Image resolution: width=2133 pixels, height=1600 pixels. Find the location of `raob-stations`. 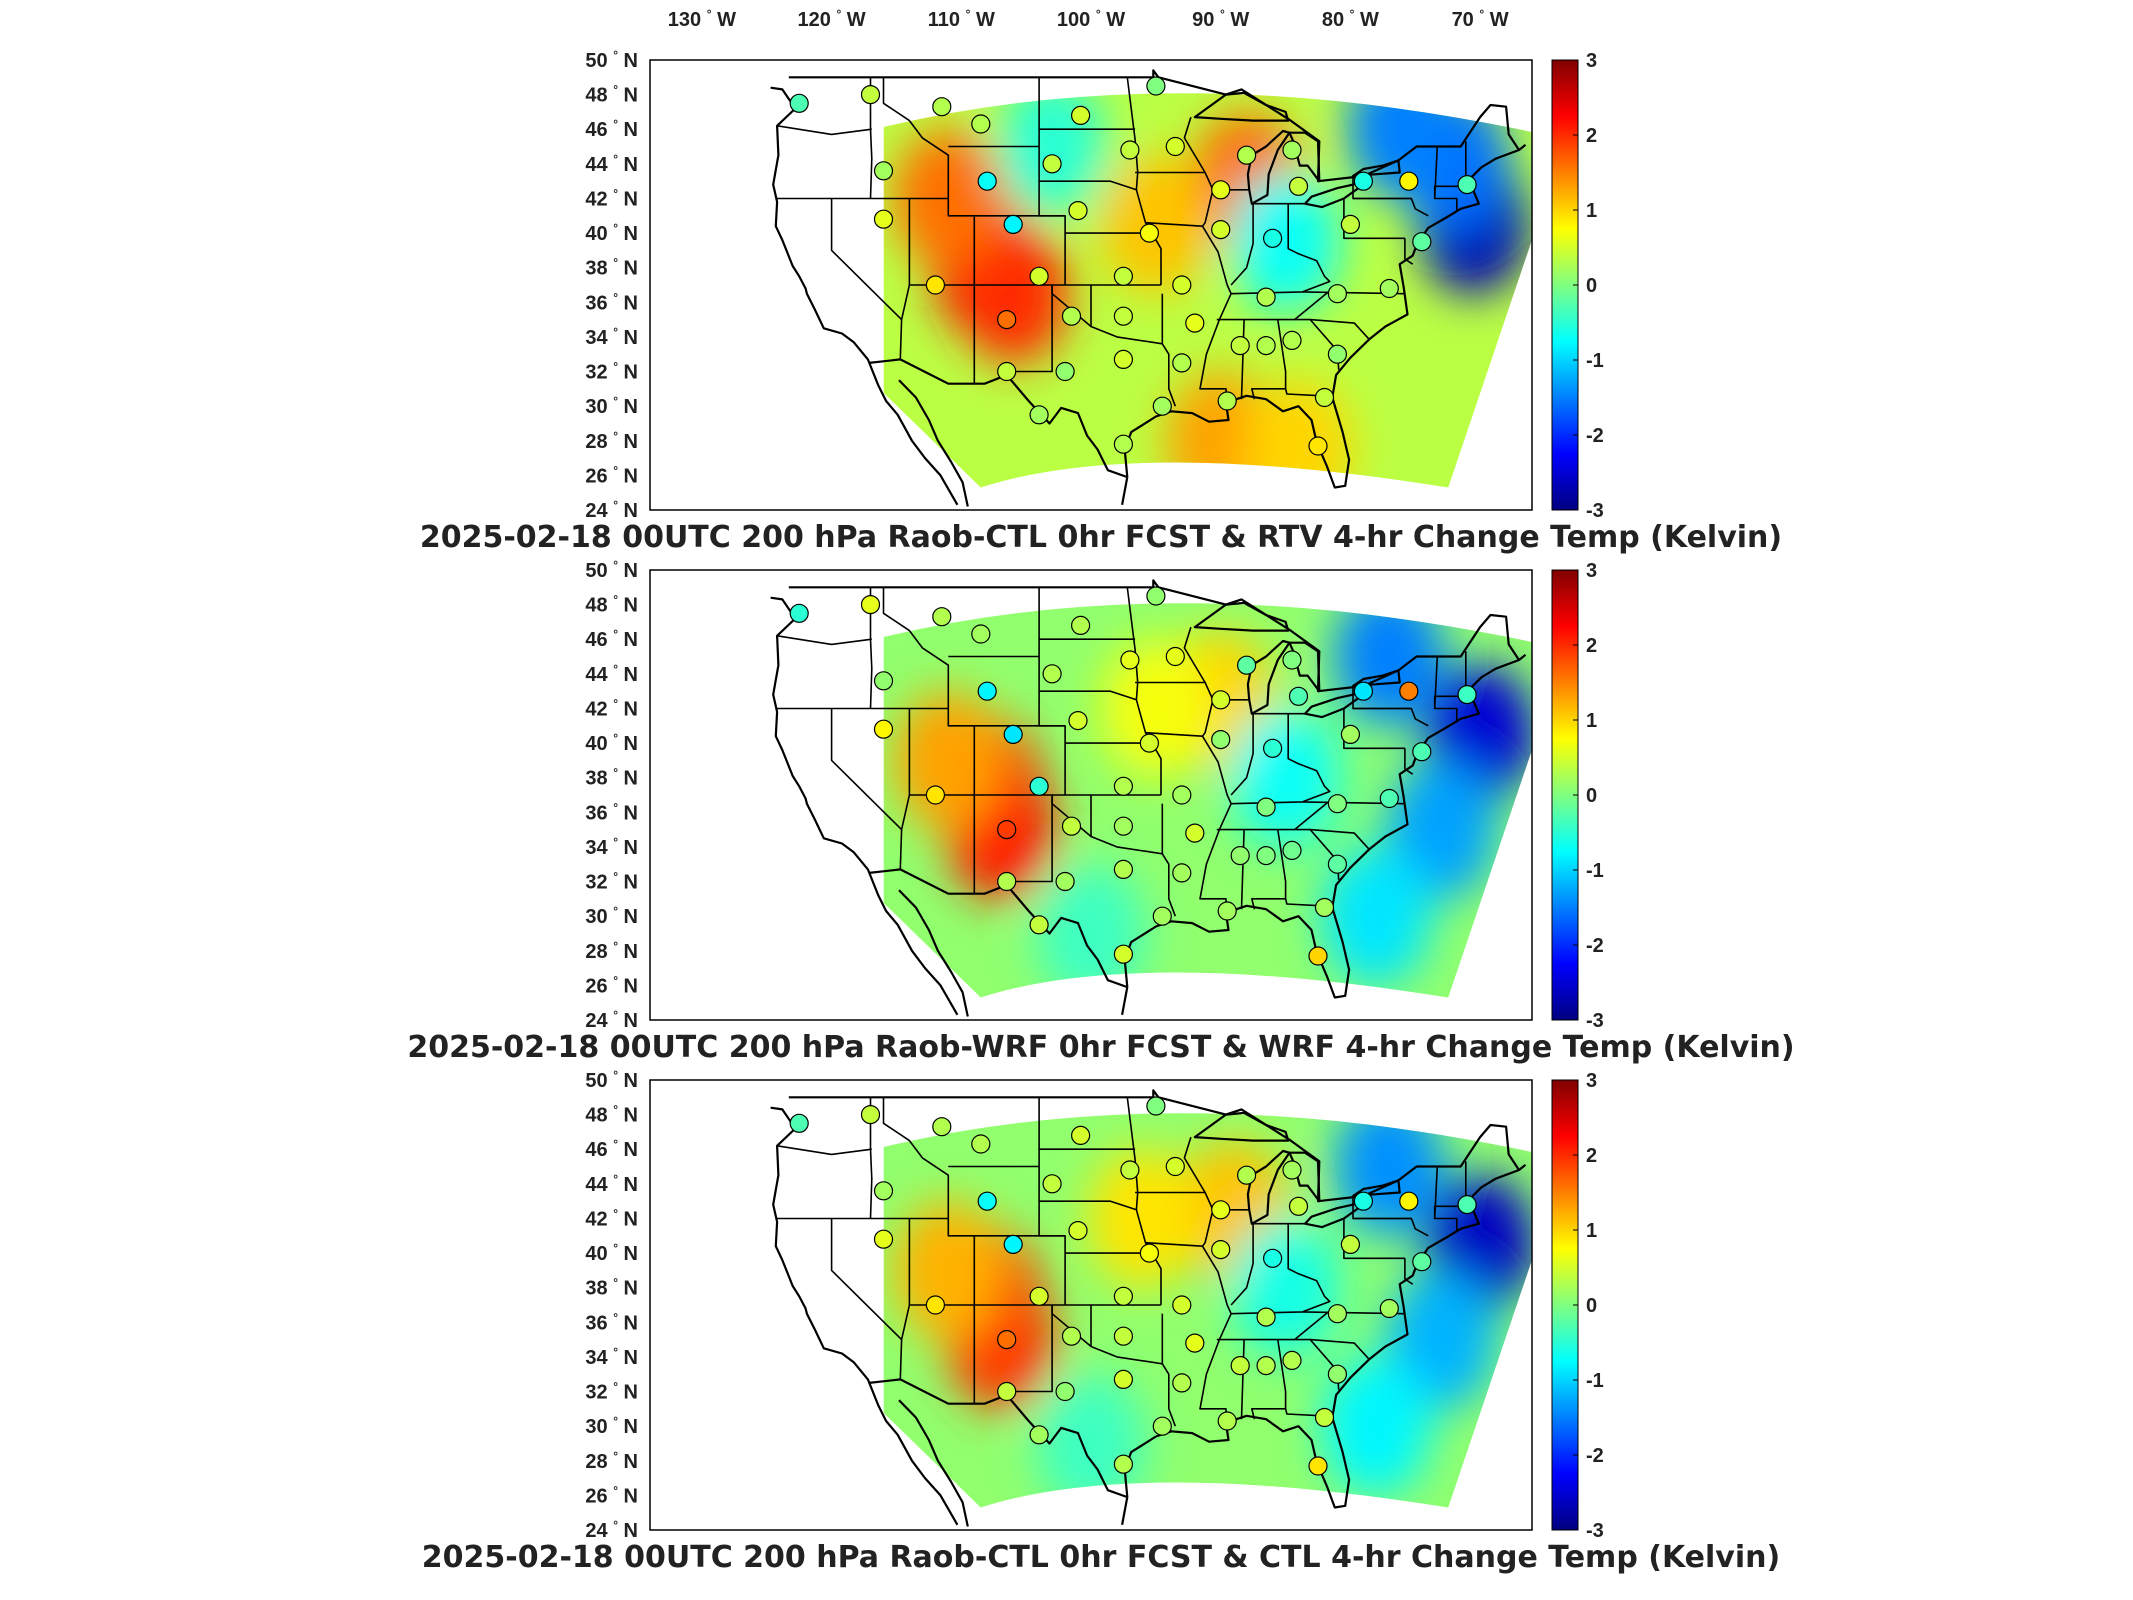

raob-stations is located at coordinates (1133, 266).